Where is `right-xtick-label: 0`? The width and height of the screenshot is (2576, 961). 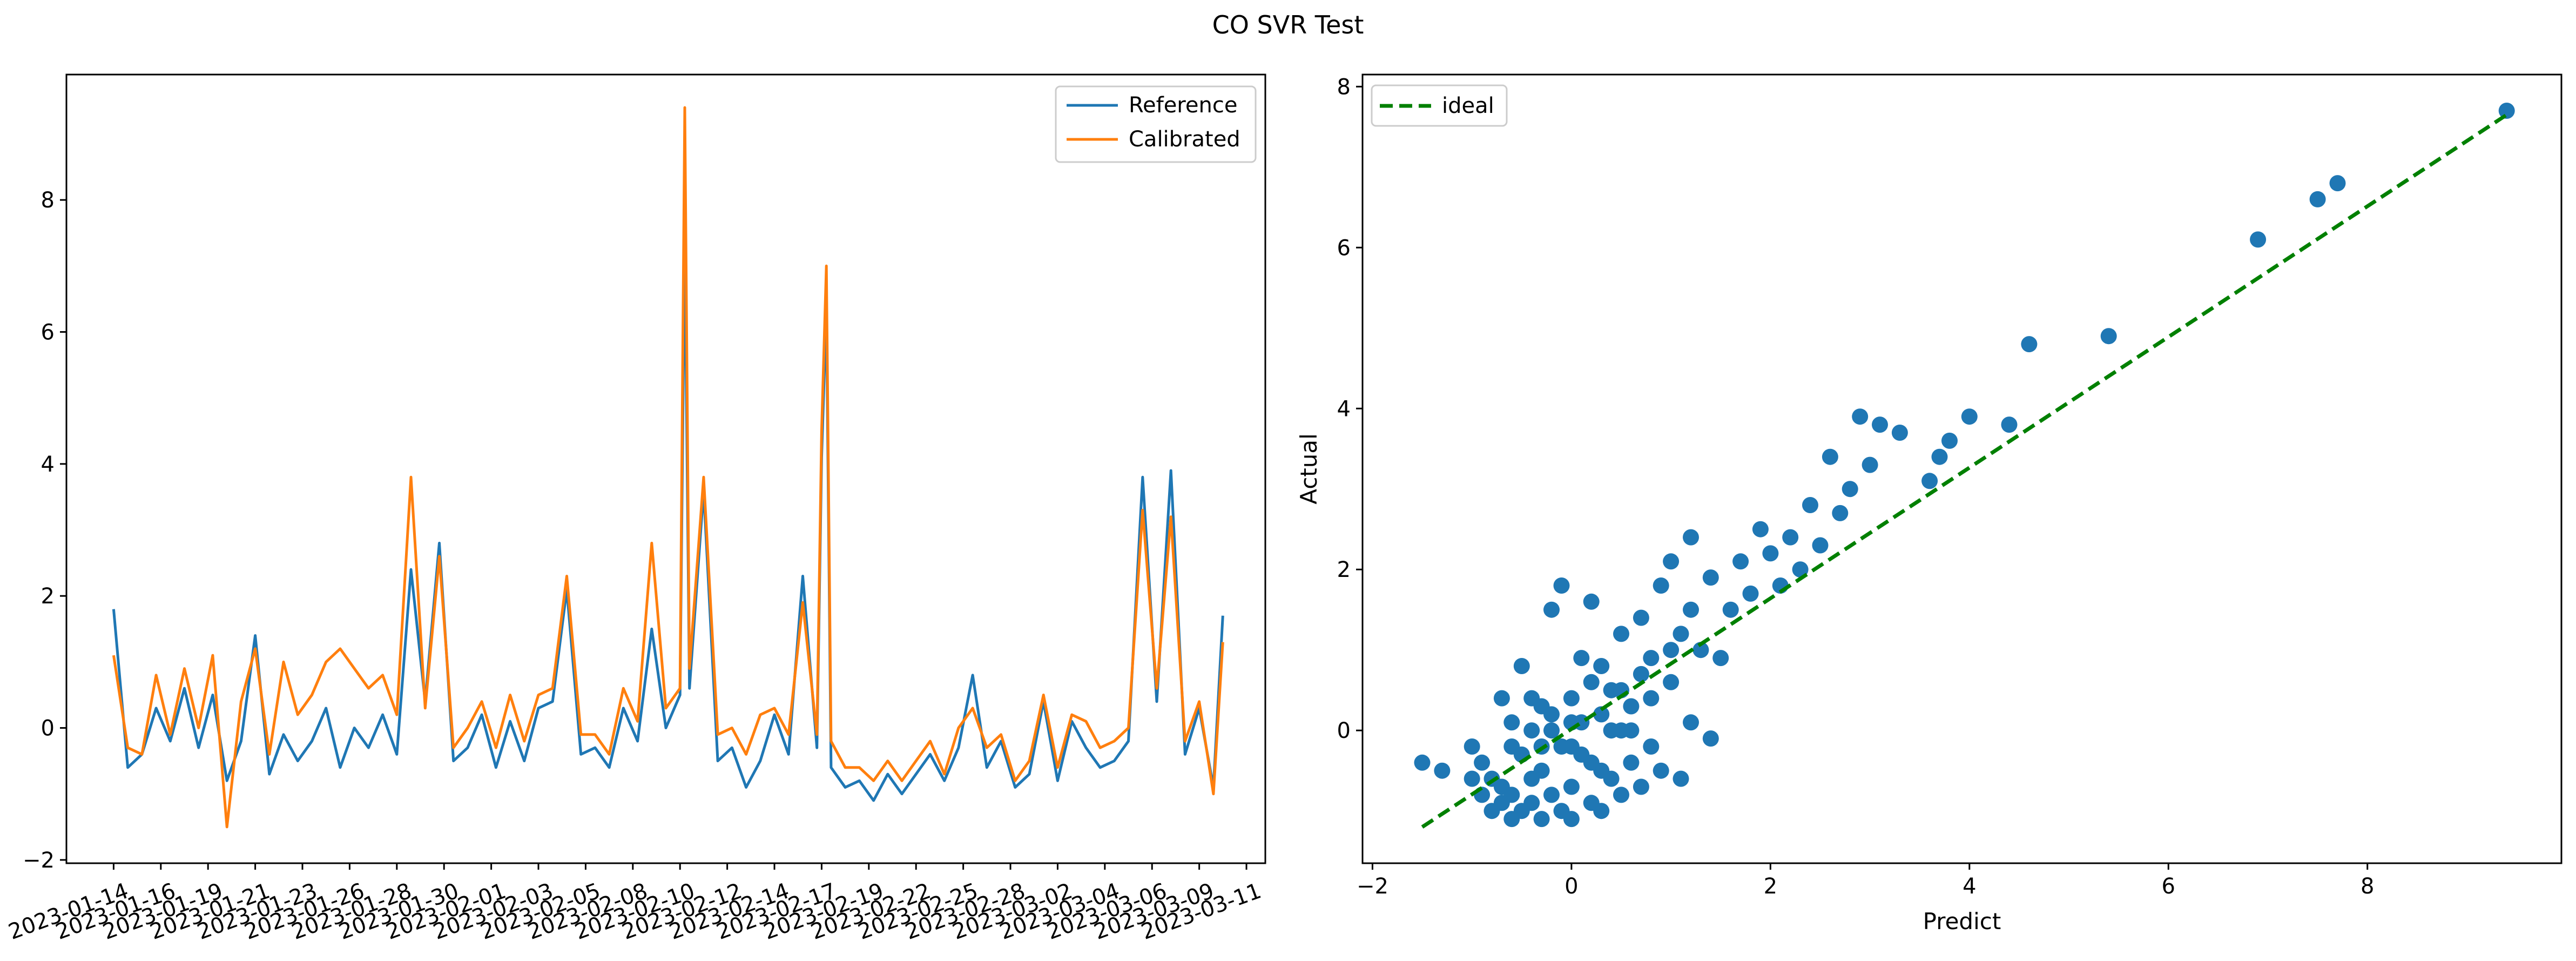 right-xtick-label: 0 is located at coordinates (1571, 886).